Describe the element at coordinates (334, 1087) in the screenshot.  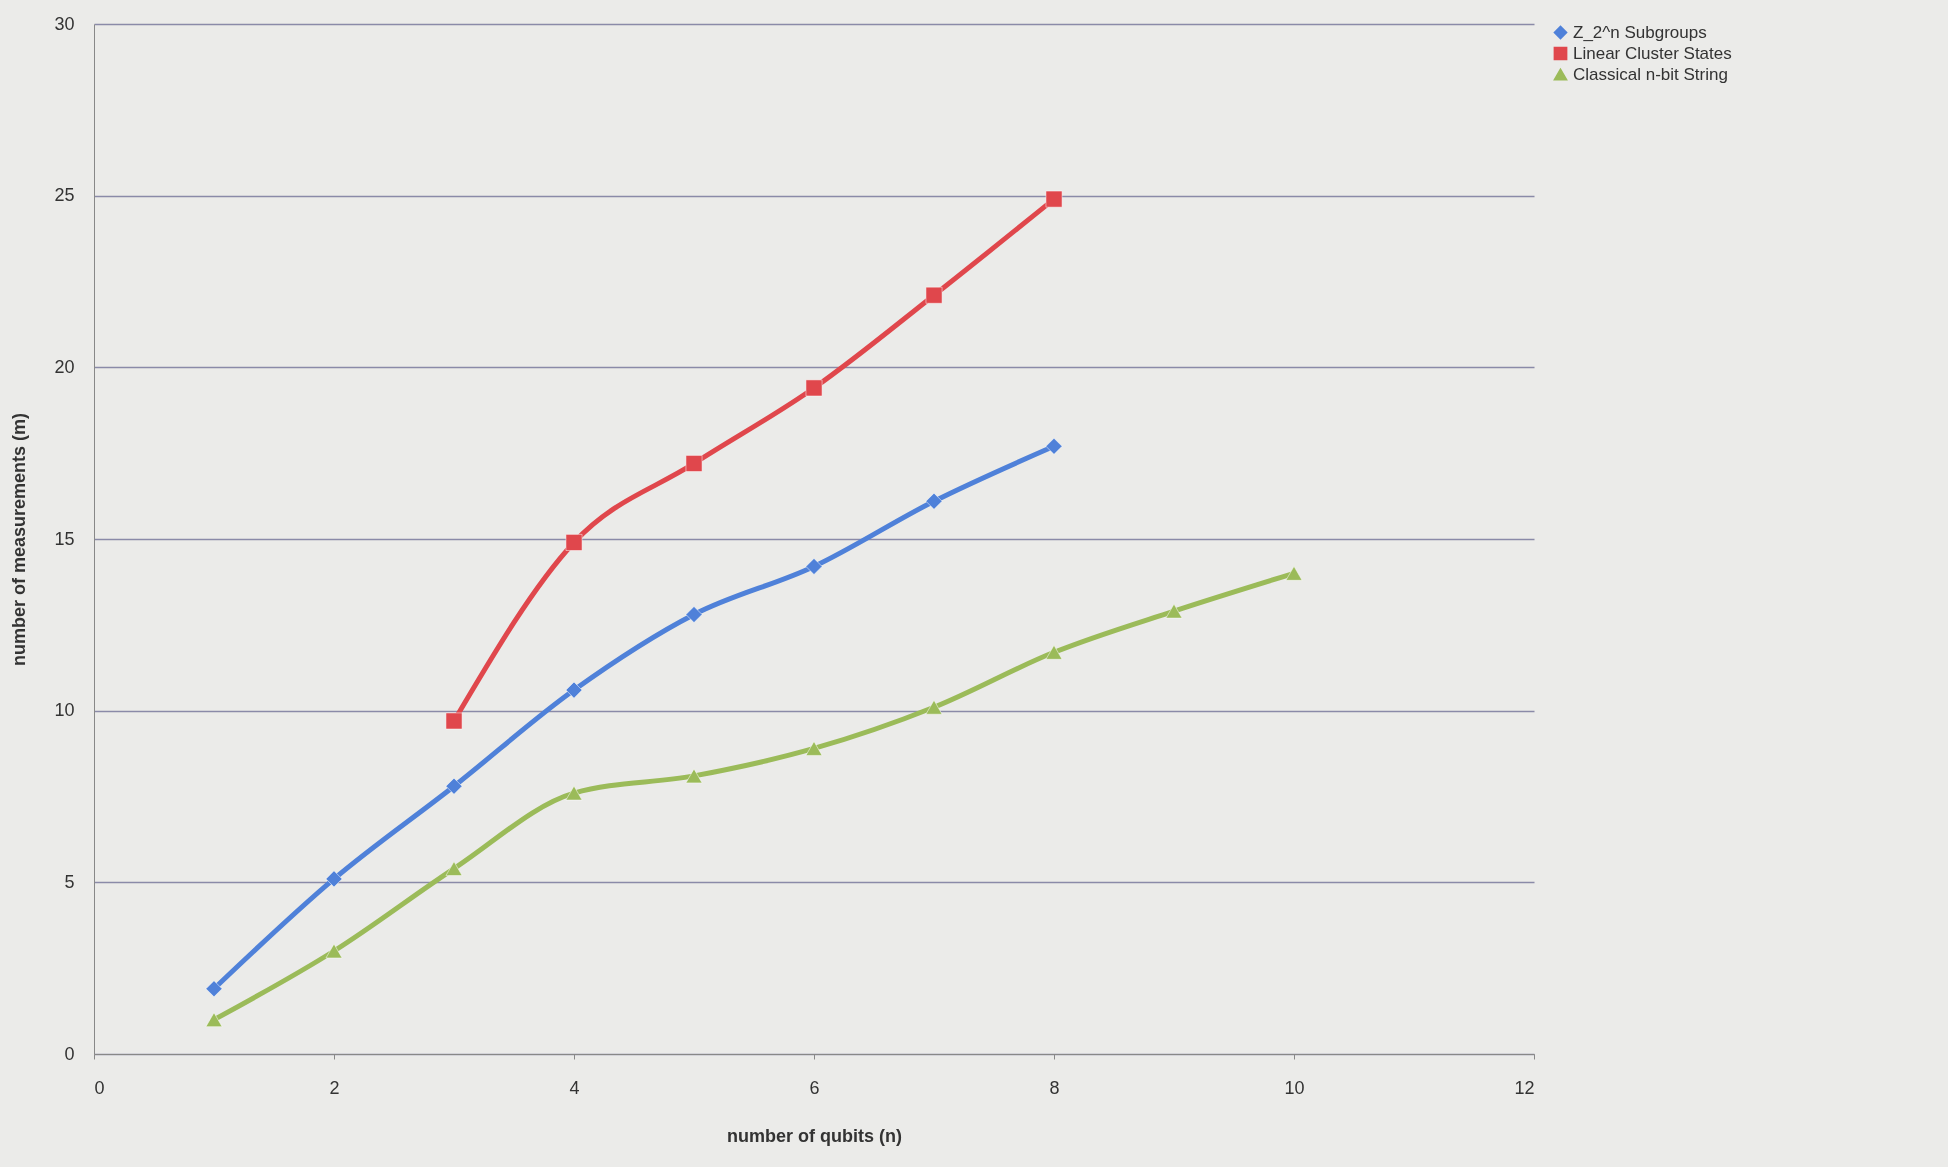
I see `x-tick-label: 2` at that location.